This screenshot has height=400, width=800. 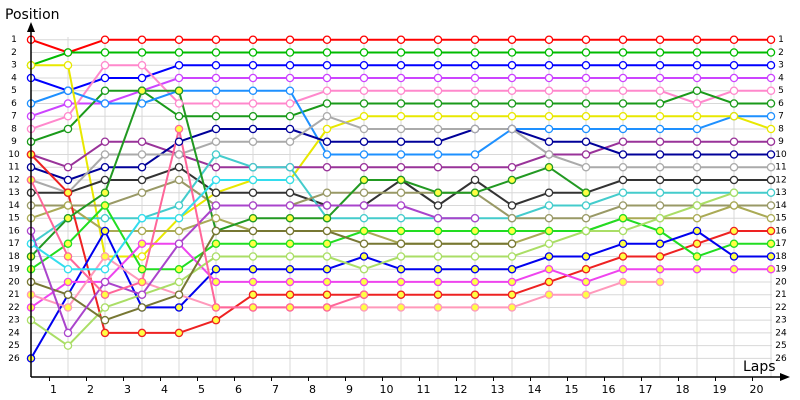 What do you see at coordinates (785, 377) in the screenshot?
I see `x-axis-arrow` at bounding box center [785, 377].